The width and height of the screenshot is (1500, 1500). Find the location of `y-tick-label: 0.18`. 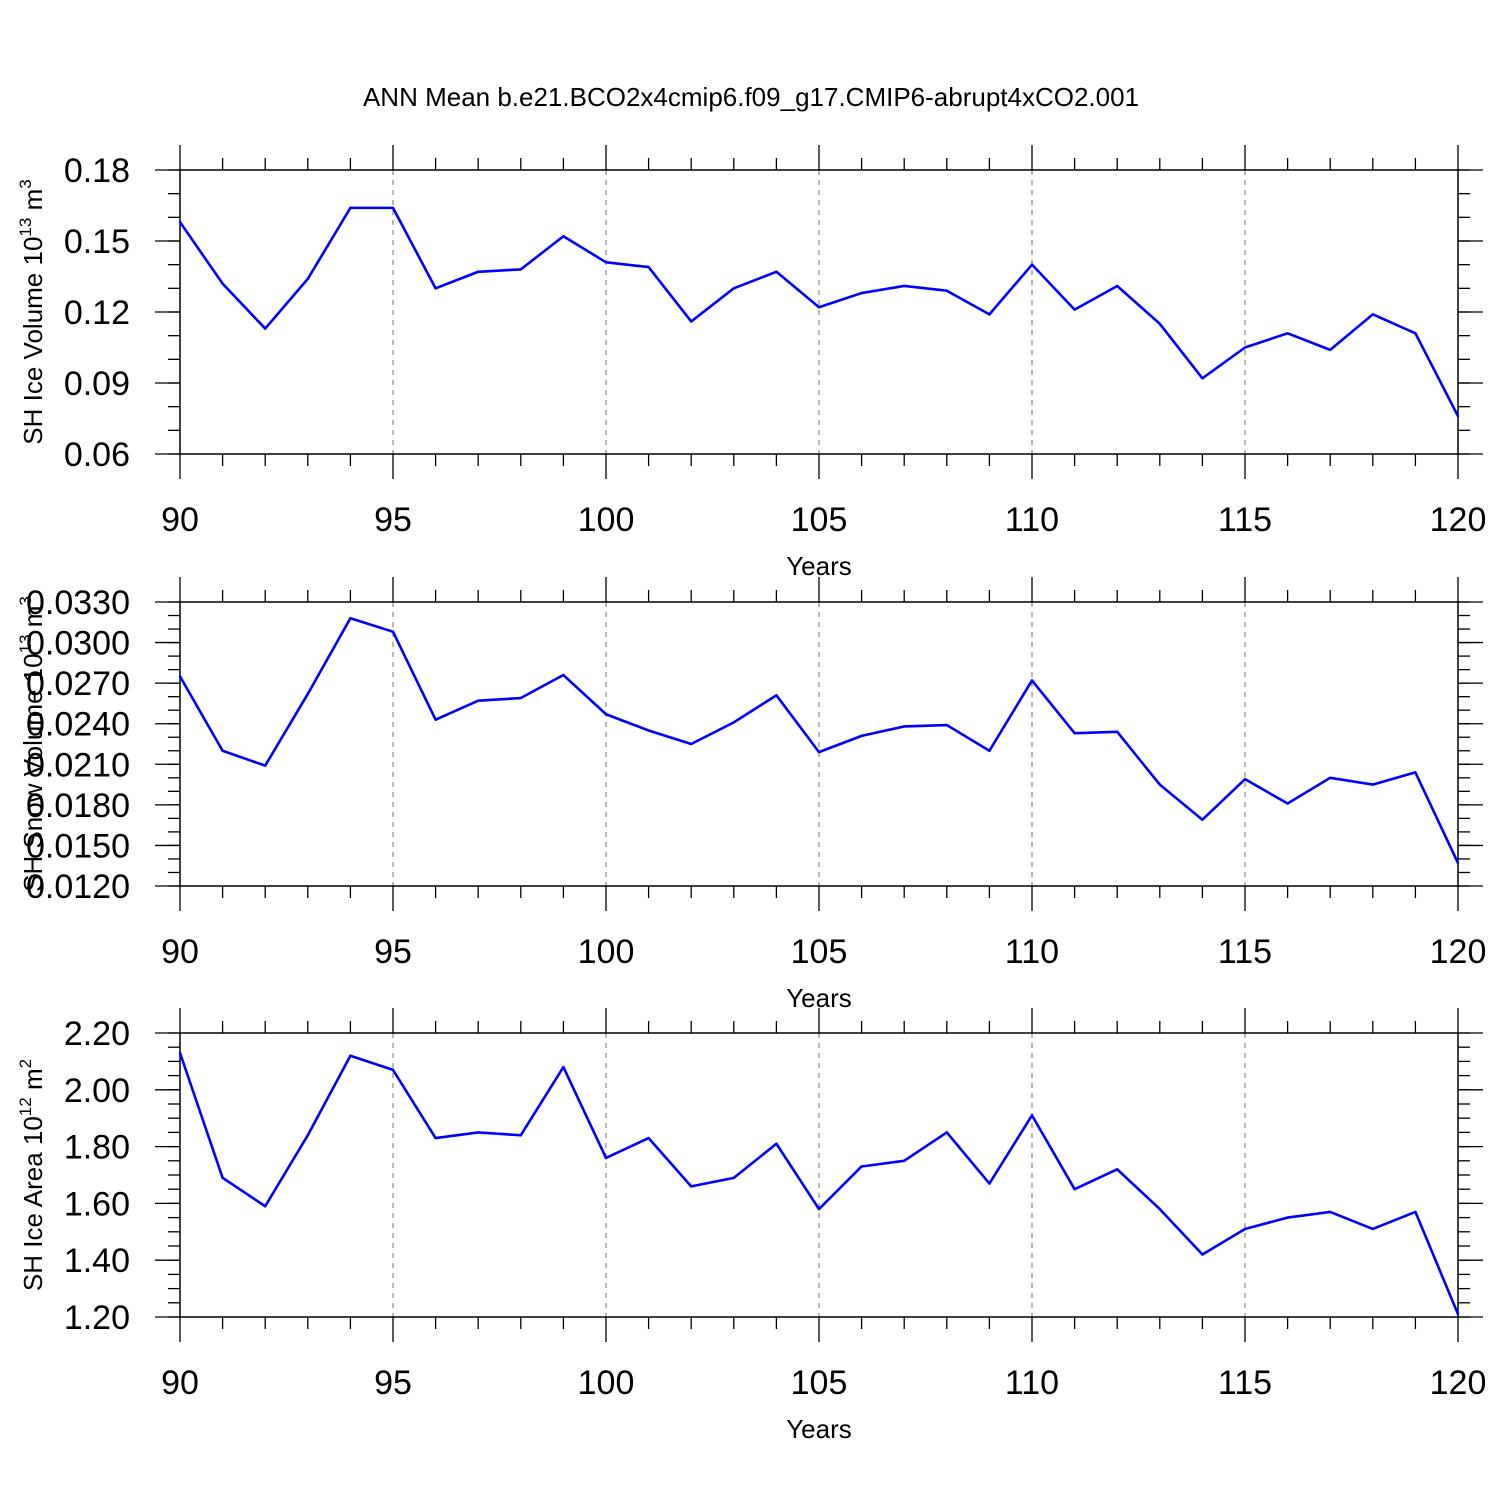

y-tick-label: 0.18 is located at coordinates (97, 171).